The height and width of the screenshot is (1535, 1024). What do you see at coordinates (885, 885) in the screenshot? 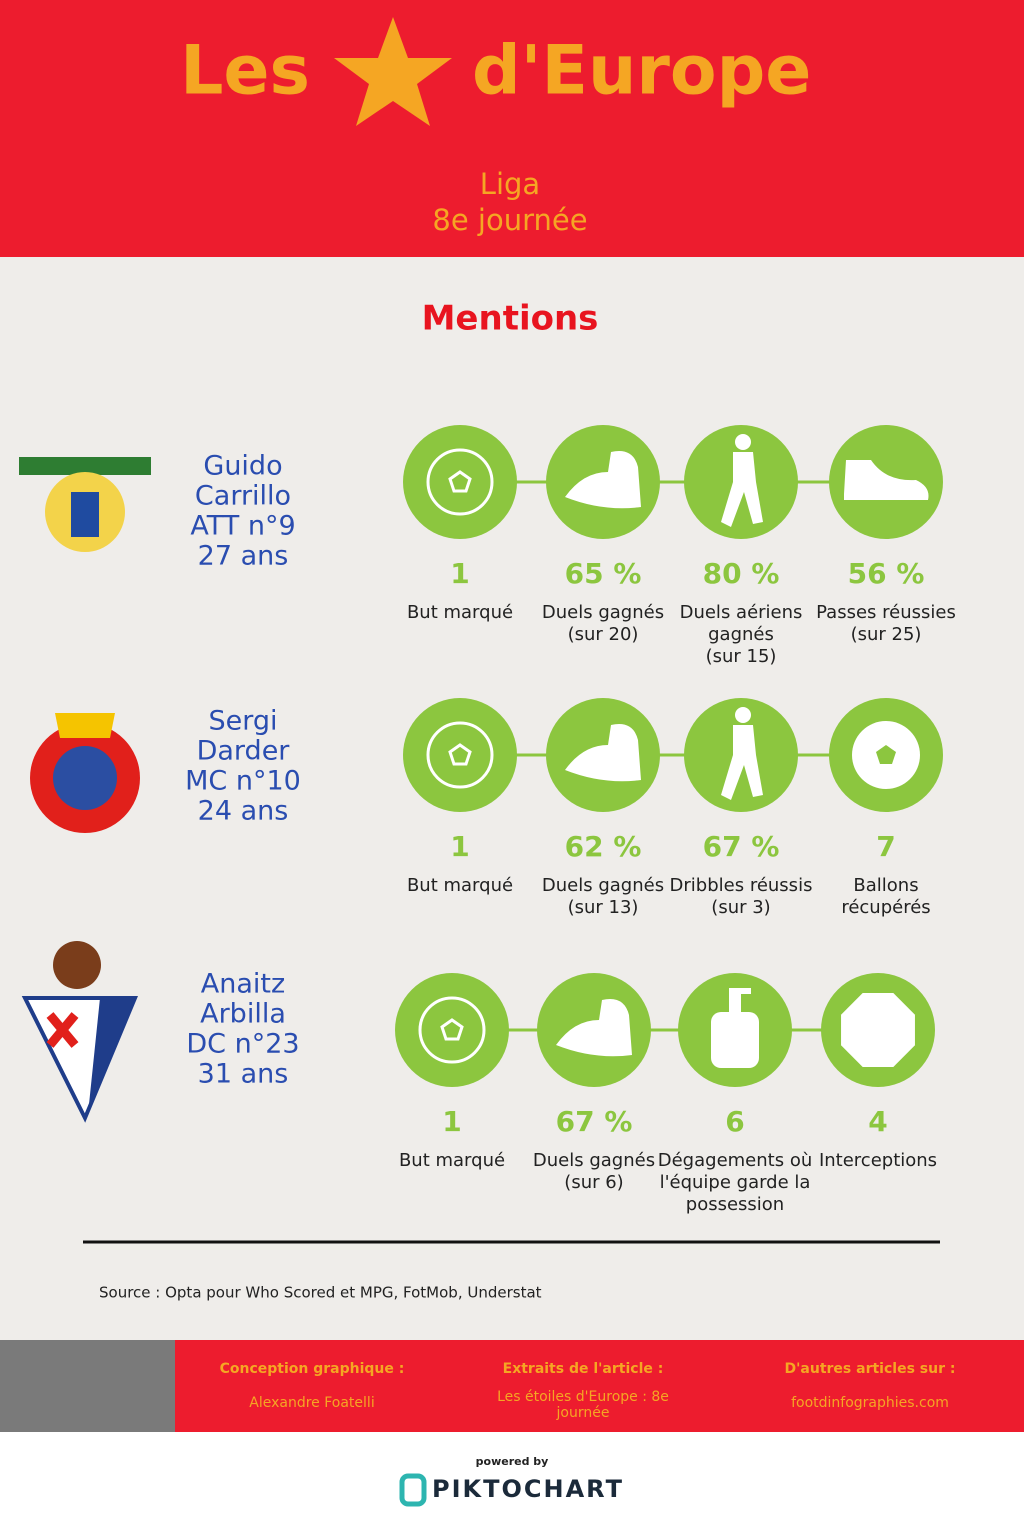
I see `stat-label: Ballons` at bounding box center [885, 885].